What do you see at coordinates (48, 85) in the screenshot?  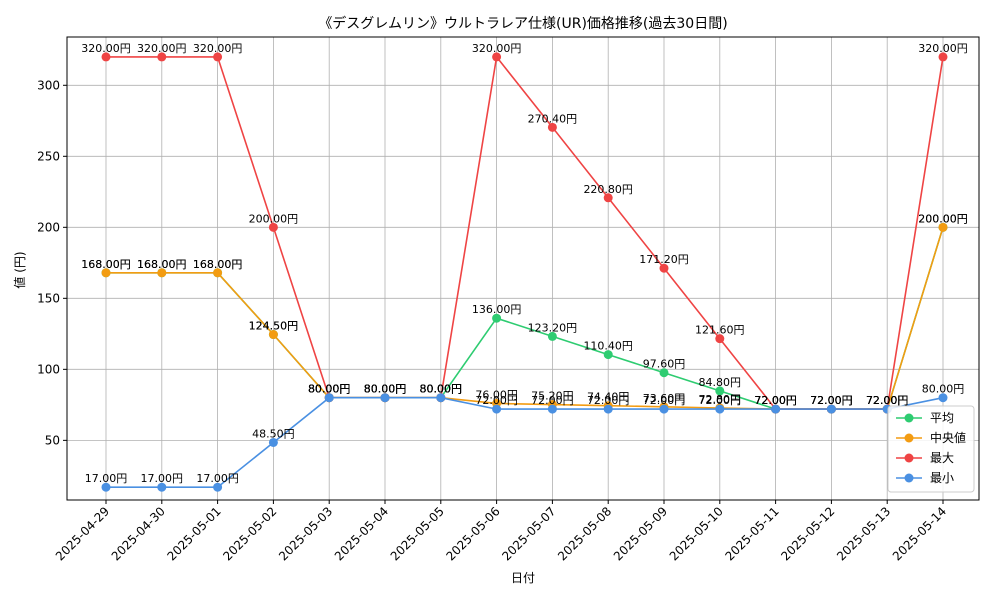 I see `y-tick-label: 300` at bounding box center [48, 85].